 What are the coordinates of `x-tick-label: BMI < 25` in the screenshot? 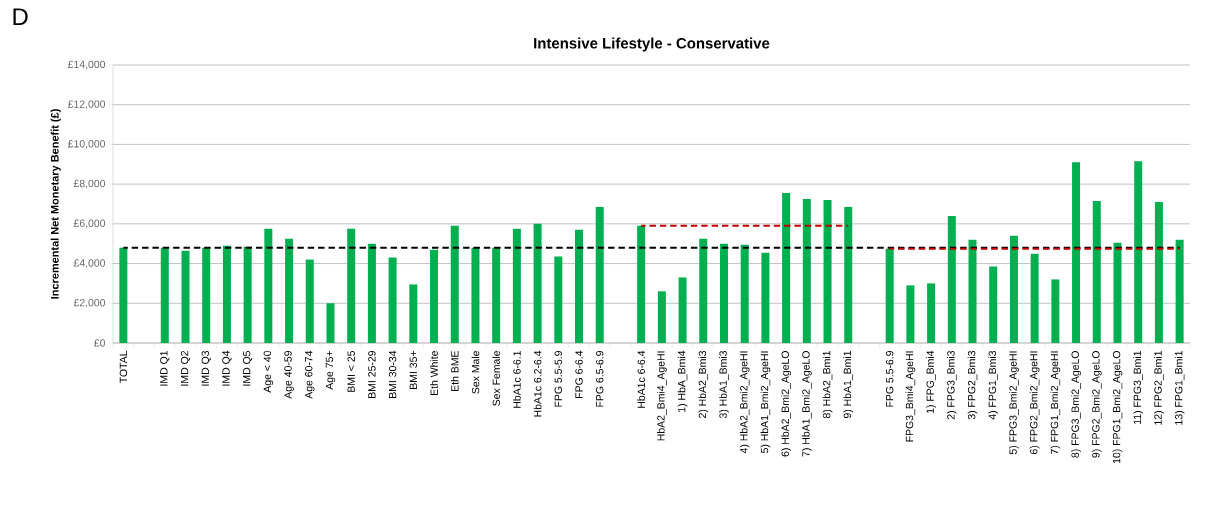 It's located at (351, 371).